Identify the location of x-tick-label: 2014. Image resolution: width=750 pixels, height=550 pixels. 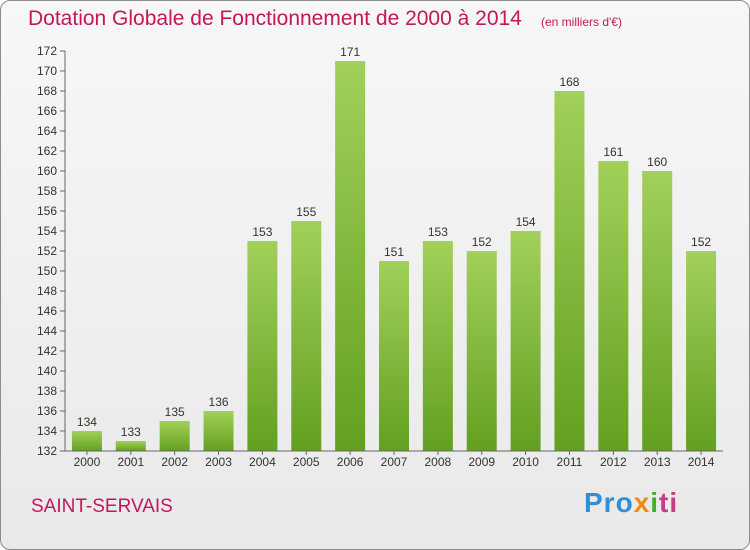
(701, 462).